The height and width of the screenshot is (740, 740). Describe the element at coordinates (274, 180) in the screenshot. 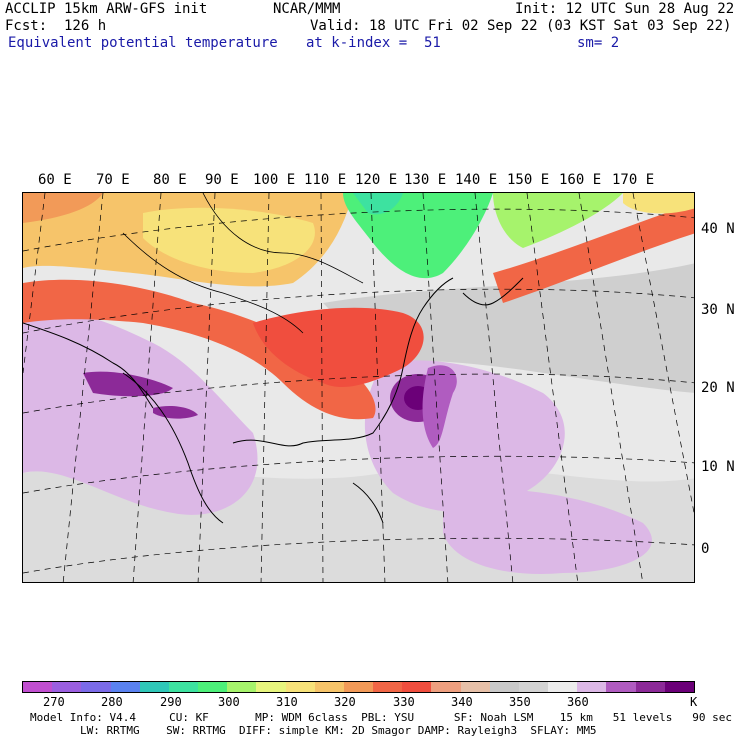

I see `lon-label: 100 E` at that location.